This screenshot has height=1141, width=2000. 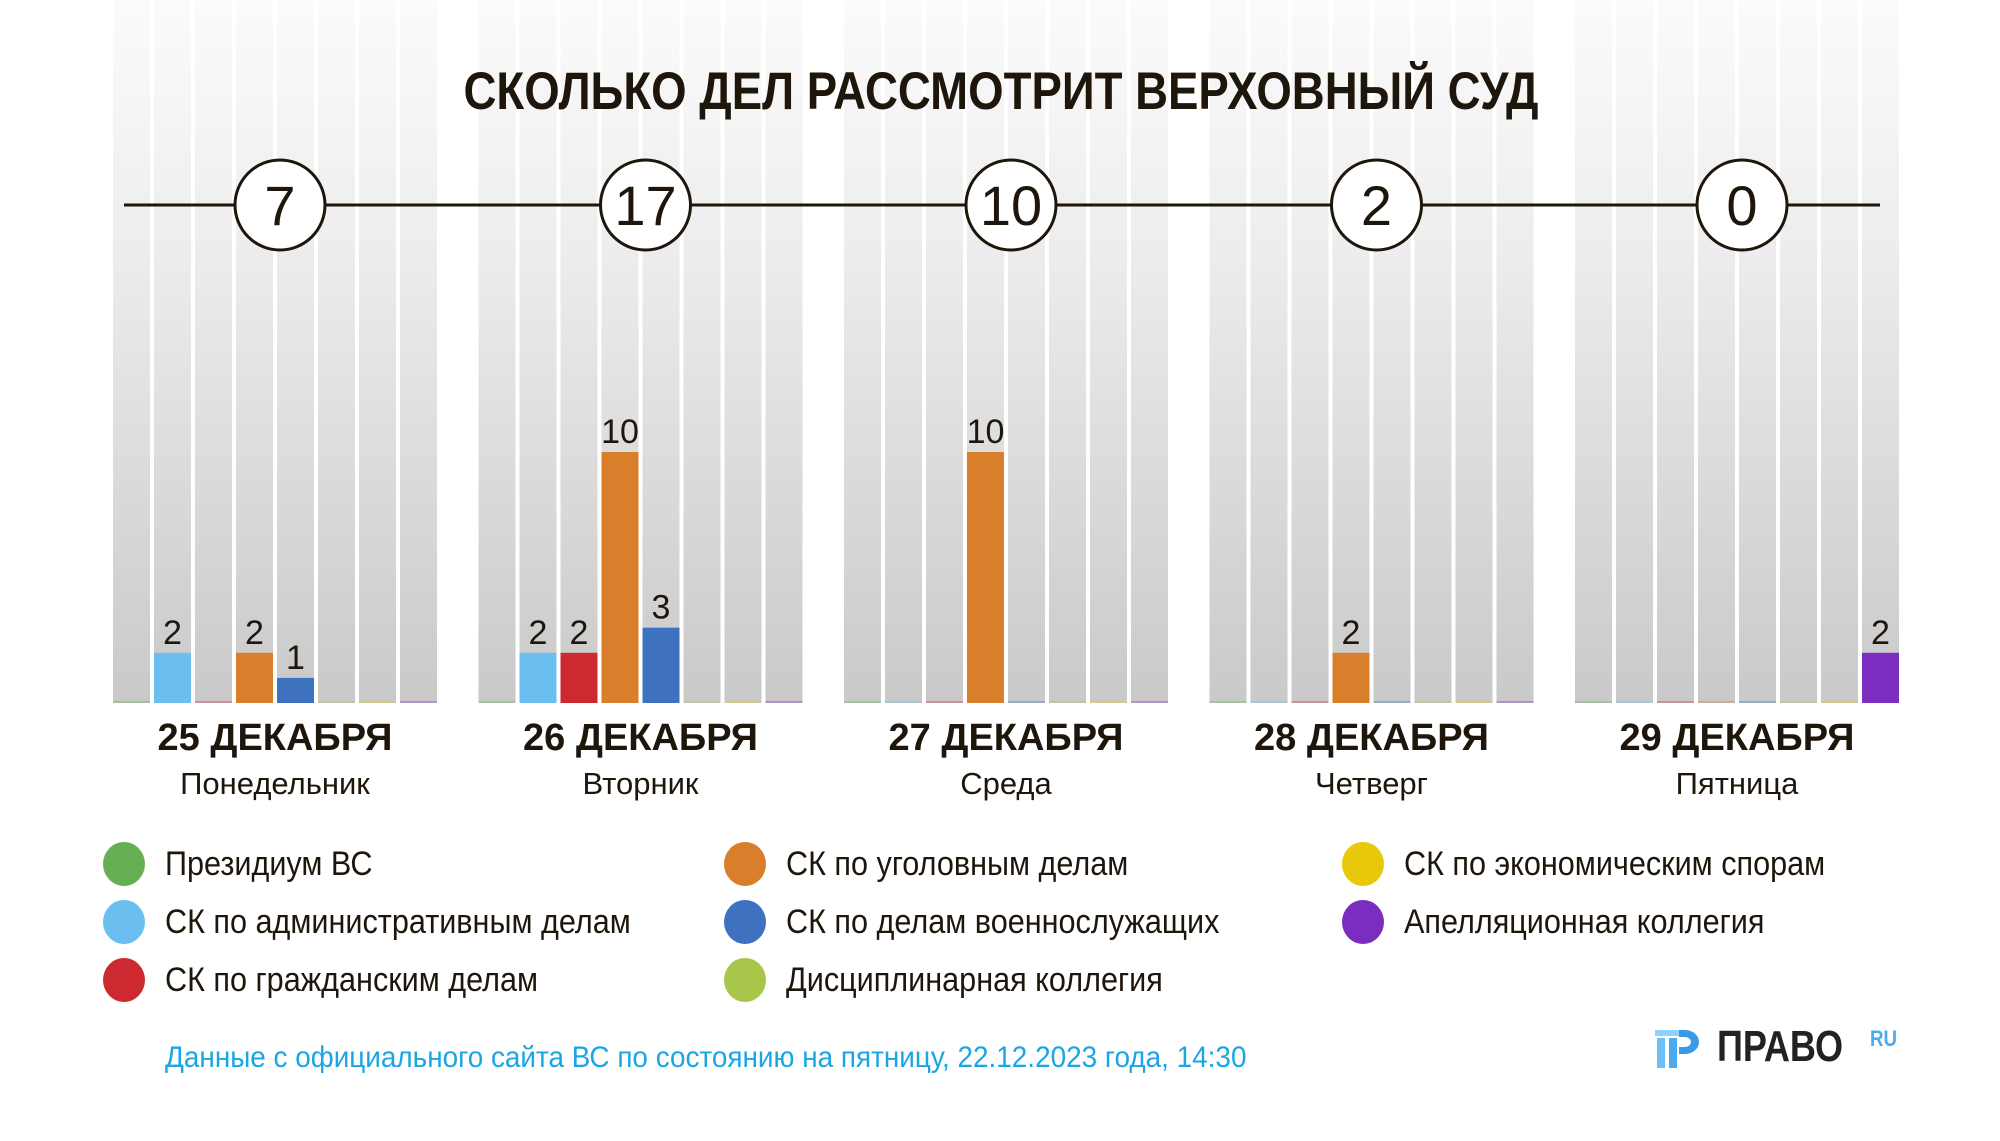 What do you see at coordinates (1584, 922) in the screenshot?
I see `legend-label: Апелляционная коллегия` at bounding box center [1584, 922].